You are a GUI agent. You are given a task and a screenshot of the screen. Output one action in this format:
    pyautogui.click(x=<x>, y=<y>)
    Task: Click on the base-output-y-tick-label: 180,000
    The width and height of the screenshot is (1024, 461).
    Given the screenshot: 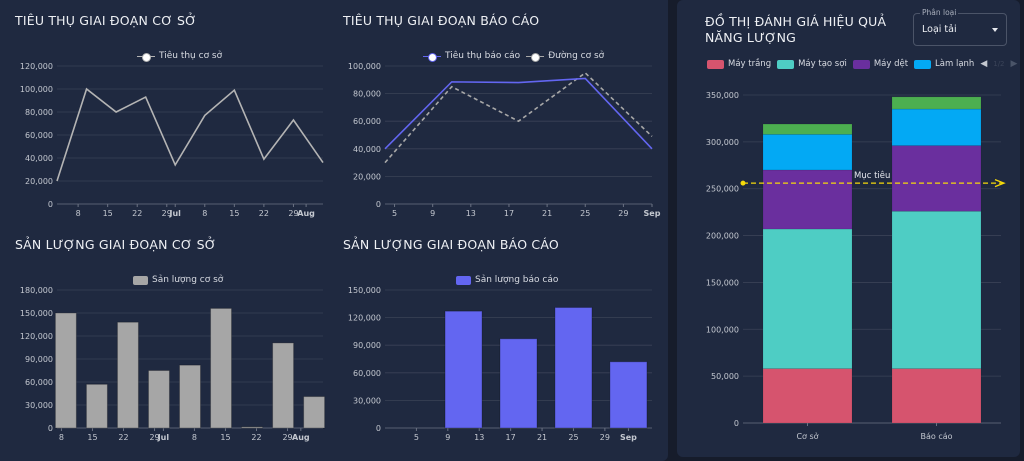 What is the action you would take?
    pyautogui.click(x=36, y=290)
    